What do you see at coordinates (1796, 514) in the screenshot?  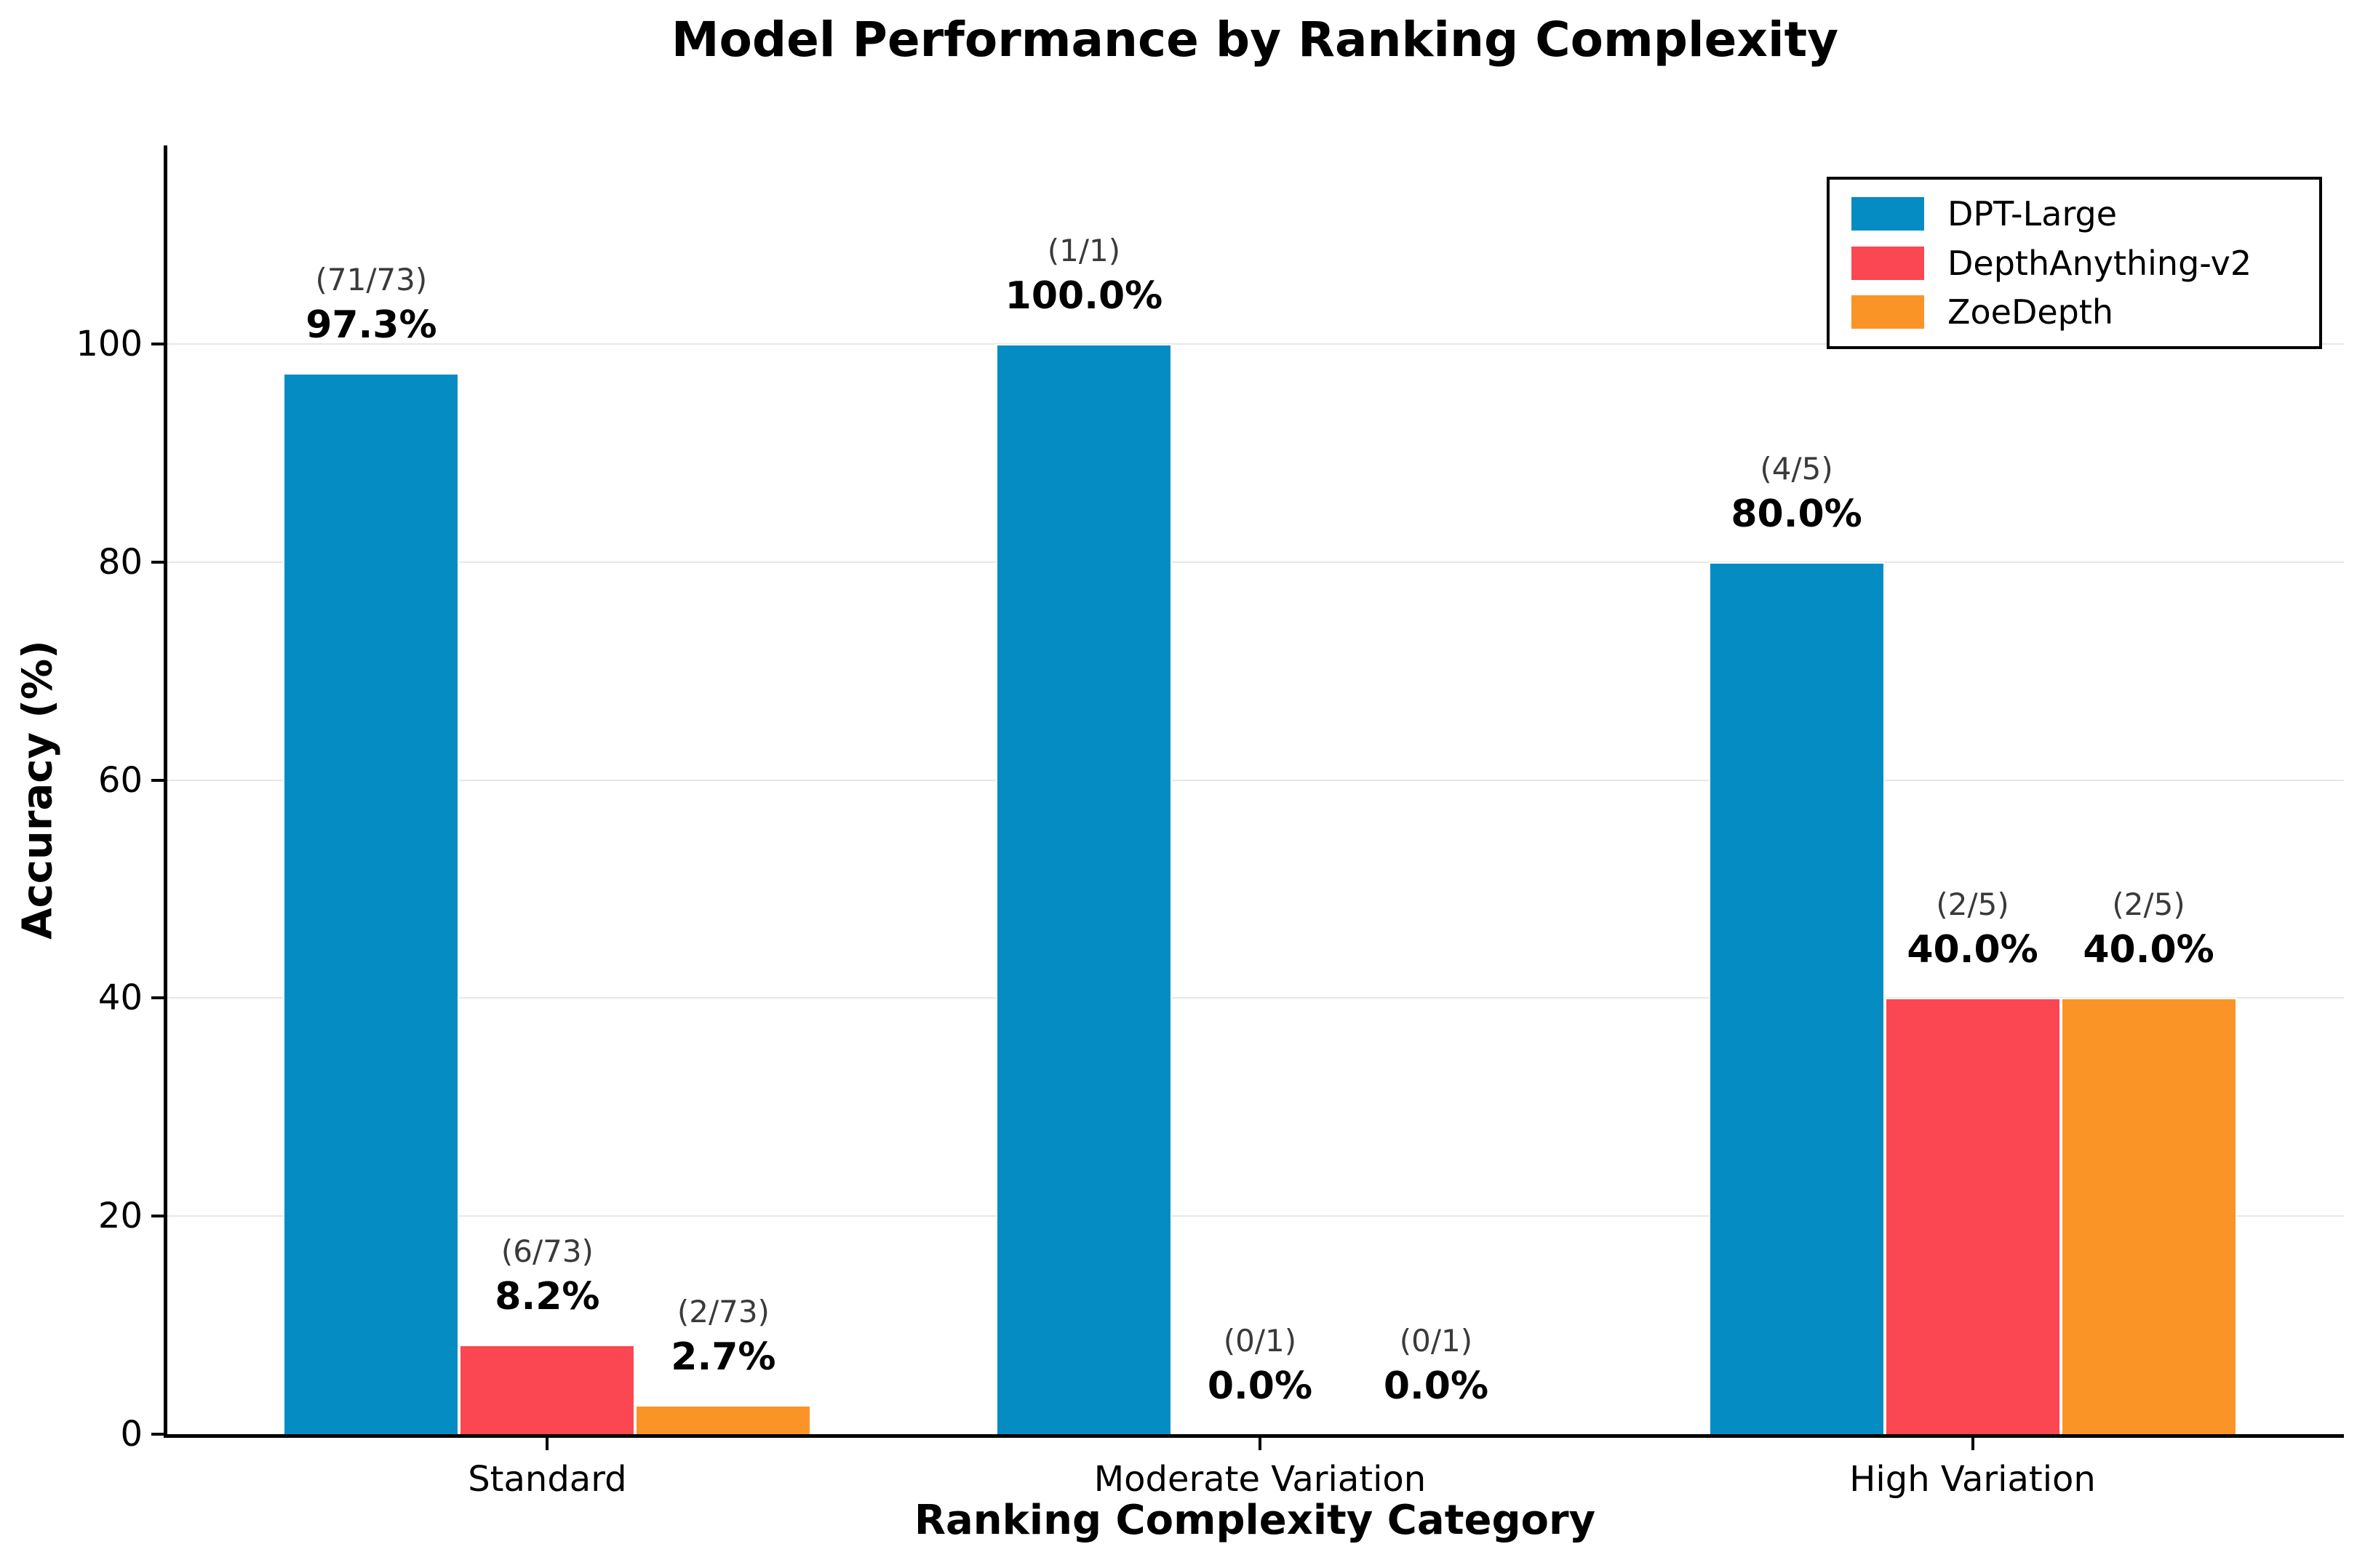 I see `value-label-dpt-large-high-variation: 80.0%` at bounding box center [1796, 514].